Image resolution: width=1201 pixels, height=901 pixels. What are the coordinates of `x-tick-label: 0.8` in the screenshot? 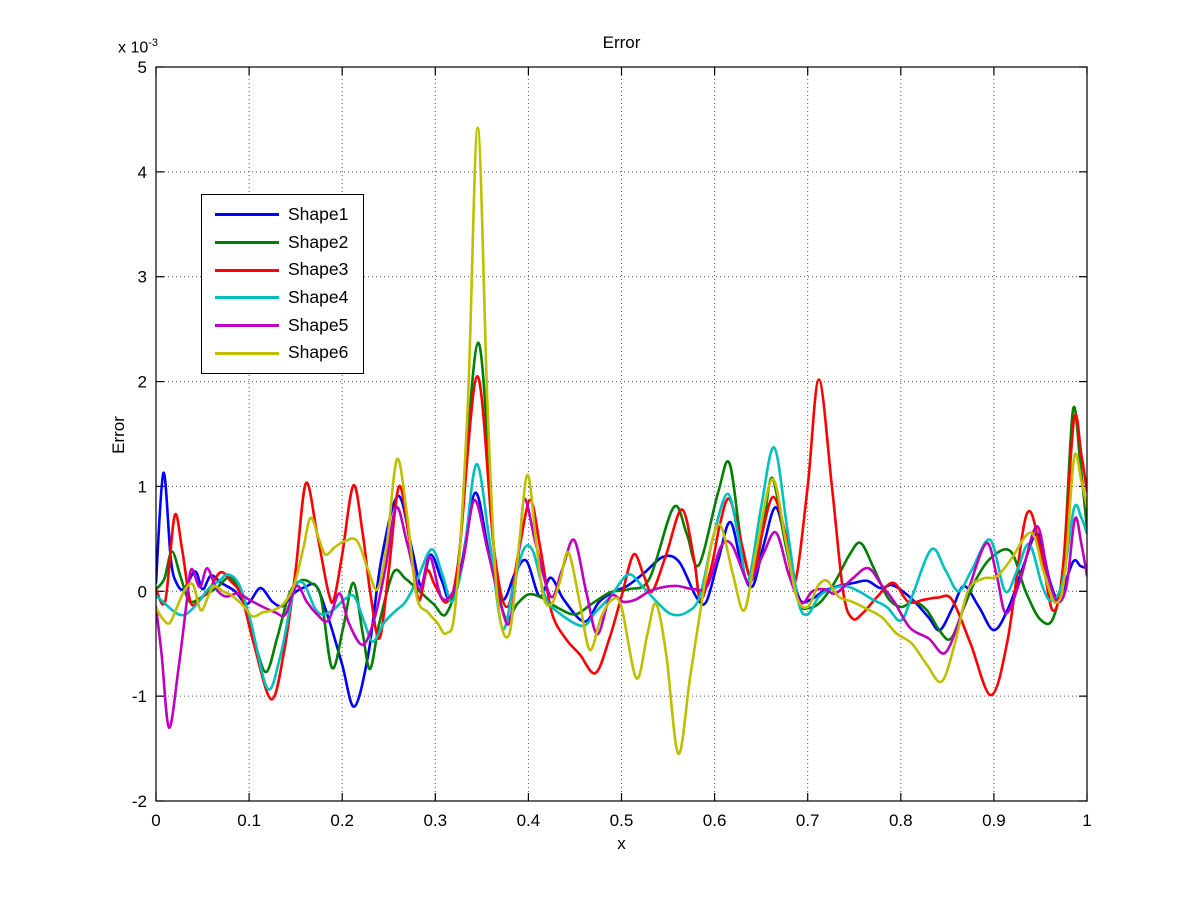 It's located at (901, 820).